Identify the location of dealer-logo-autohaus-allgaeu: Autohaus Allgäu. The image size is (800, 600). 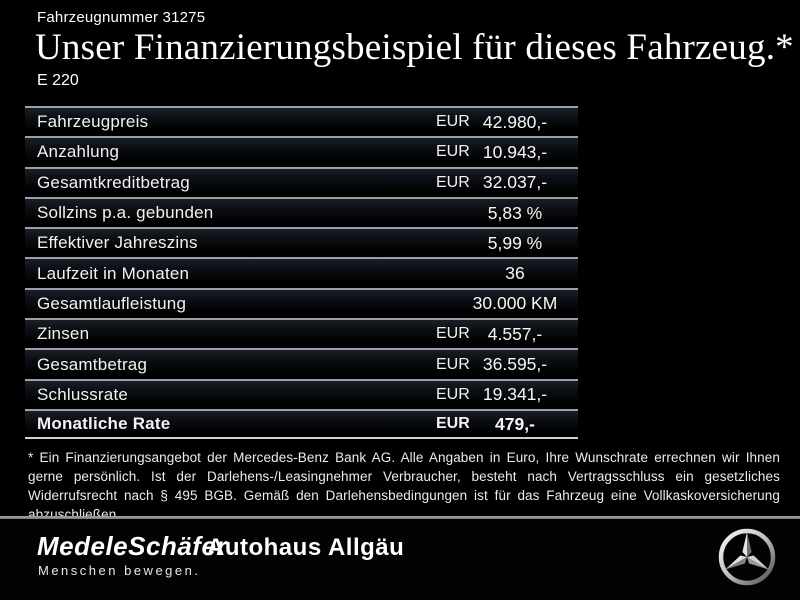
(306, 547).